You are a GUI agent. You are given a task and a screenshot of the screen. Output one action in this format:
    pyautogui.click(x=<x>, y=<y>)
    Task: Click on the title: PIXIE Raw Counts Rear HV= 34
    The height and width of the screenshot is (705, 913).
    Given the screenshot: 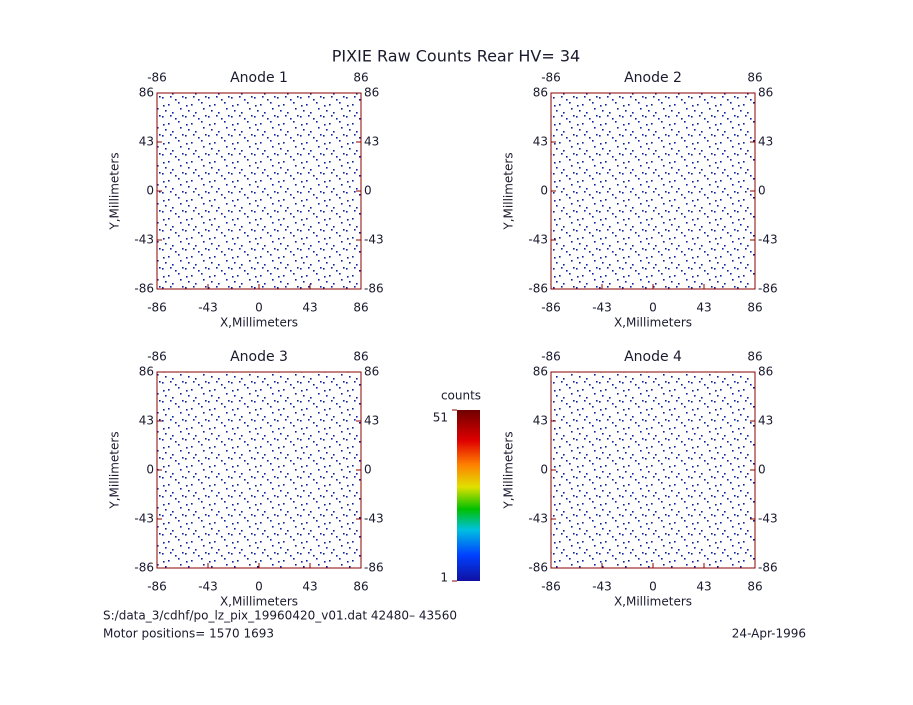 What is the action you would take?
    pyautogui.click(x=456, y=56)
    